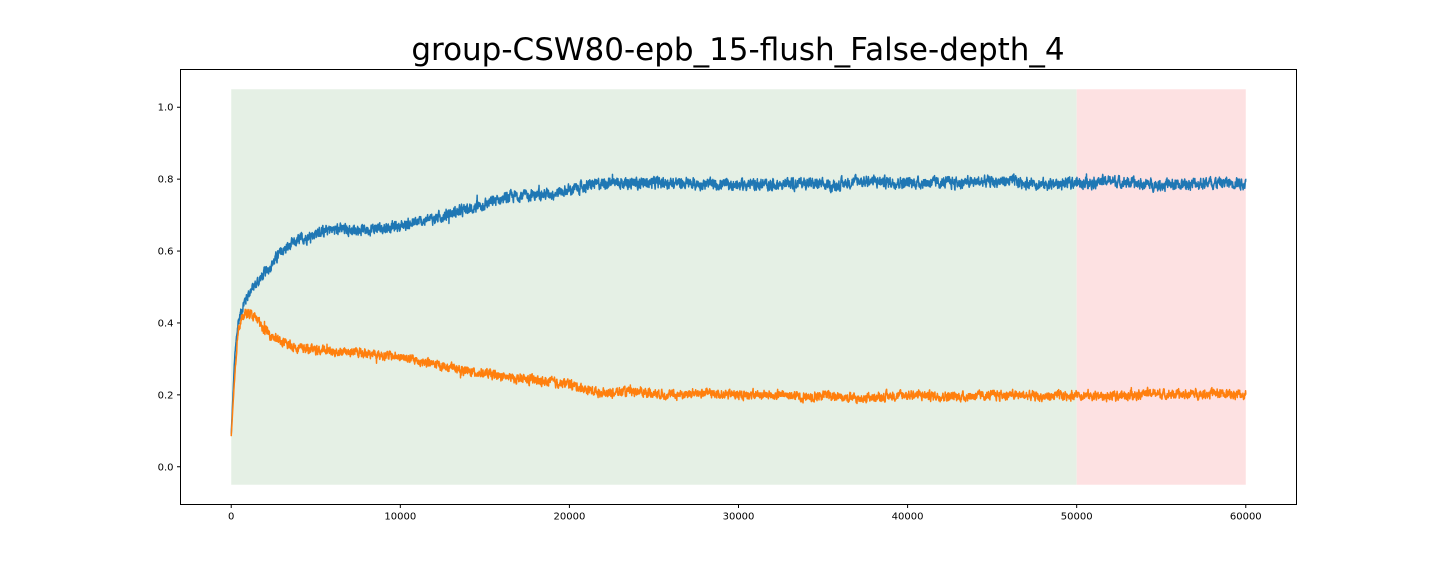 The image size is (1440, 576). I want to click on x-tick-label: 0, so click(231, 517).